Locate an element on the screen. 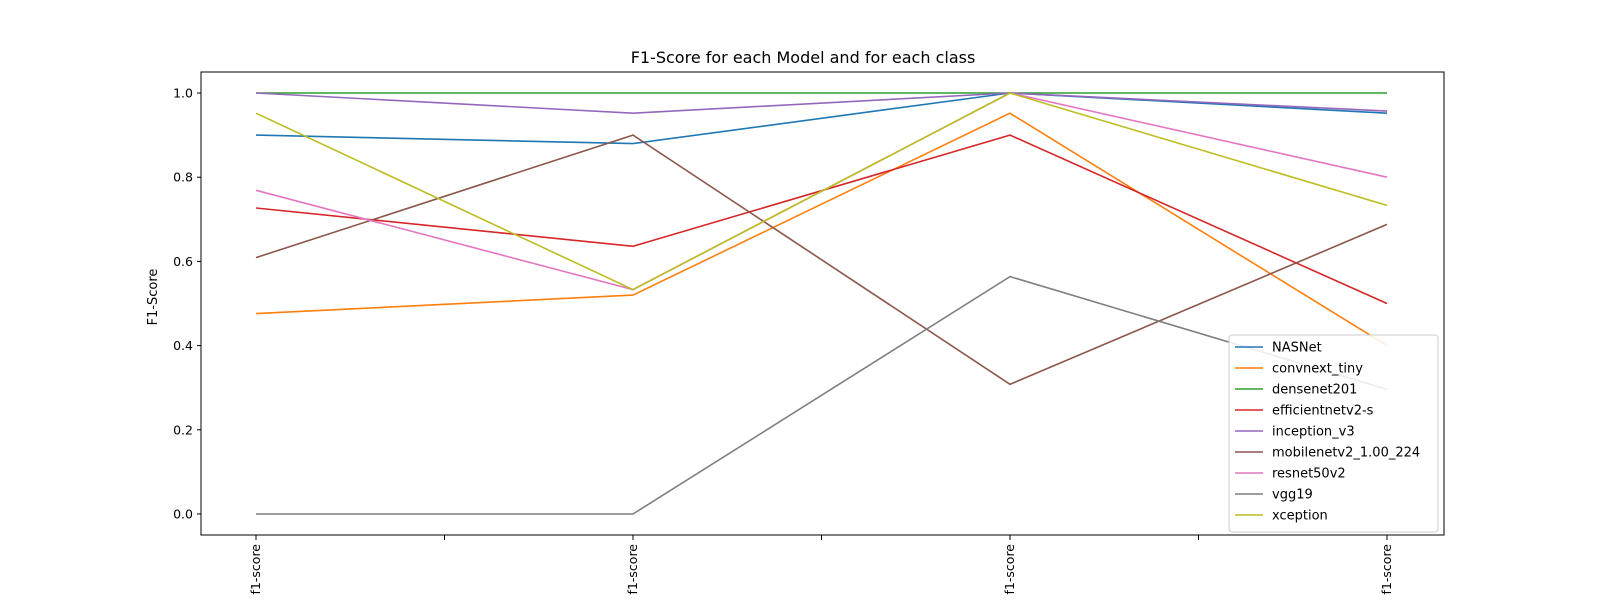 The height and width of the screenshot is (600, 1600). legend-label: resnet50v2 is located at coordinates (1309, 474).